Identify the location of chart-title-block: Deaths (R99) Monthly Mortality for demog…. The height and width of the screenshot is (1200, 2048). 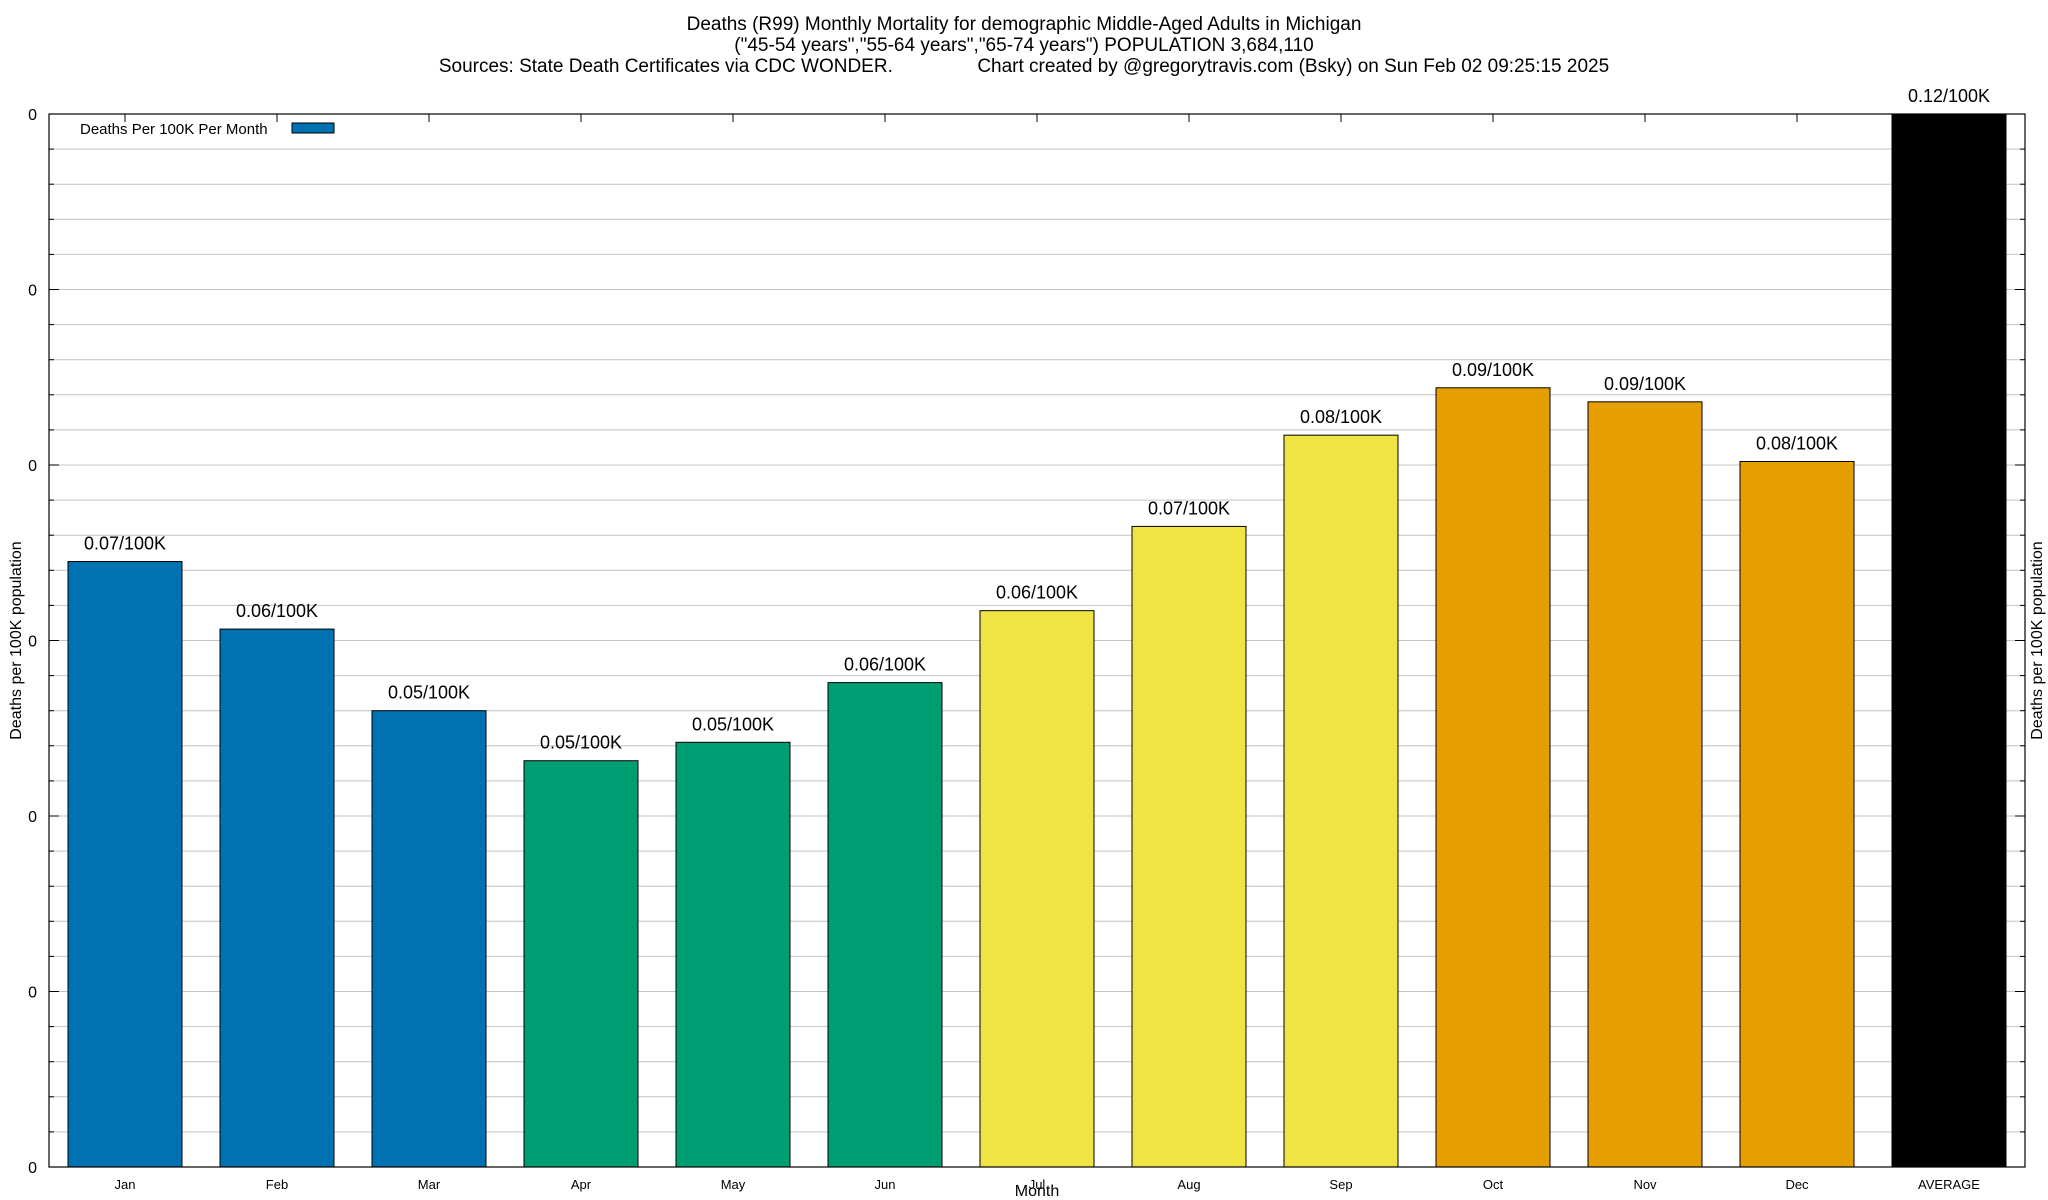
(1024, 45).